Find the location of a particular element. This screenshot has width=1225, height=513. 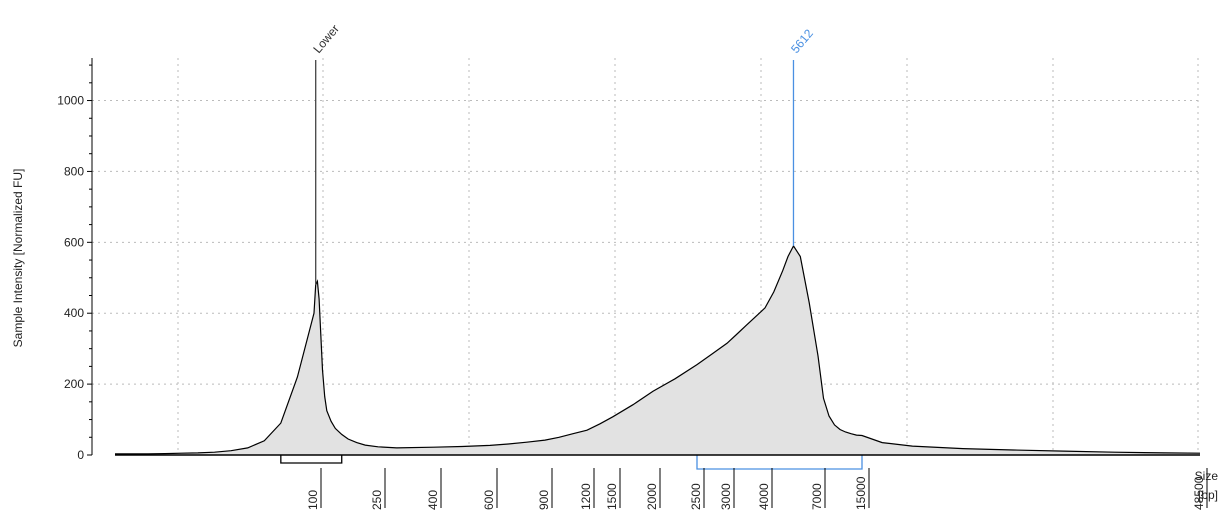

x-tick-label: 7000 is located at coordinates (817, 496).